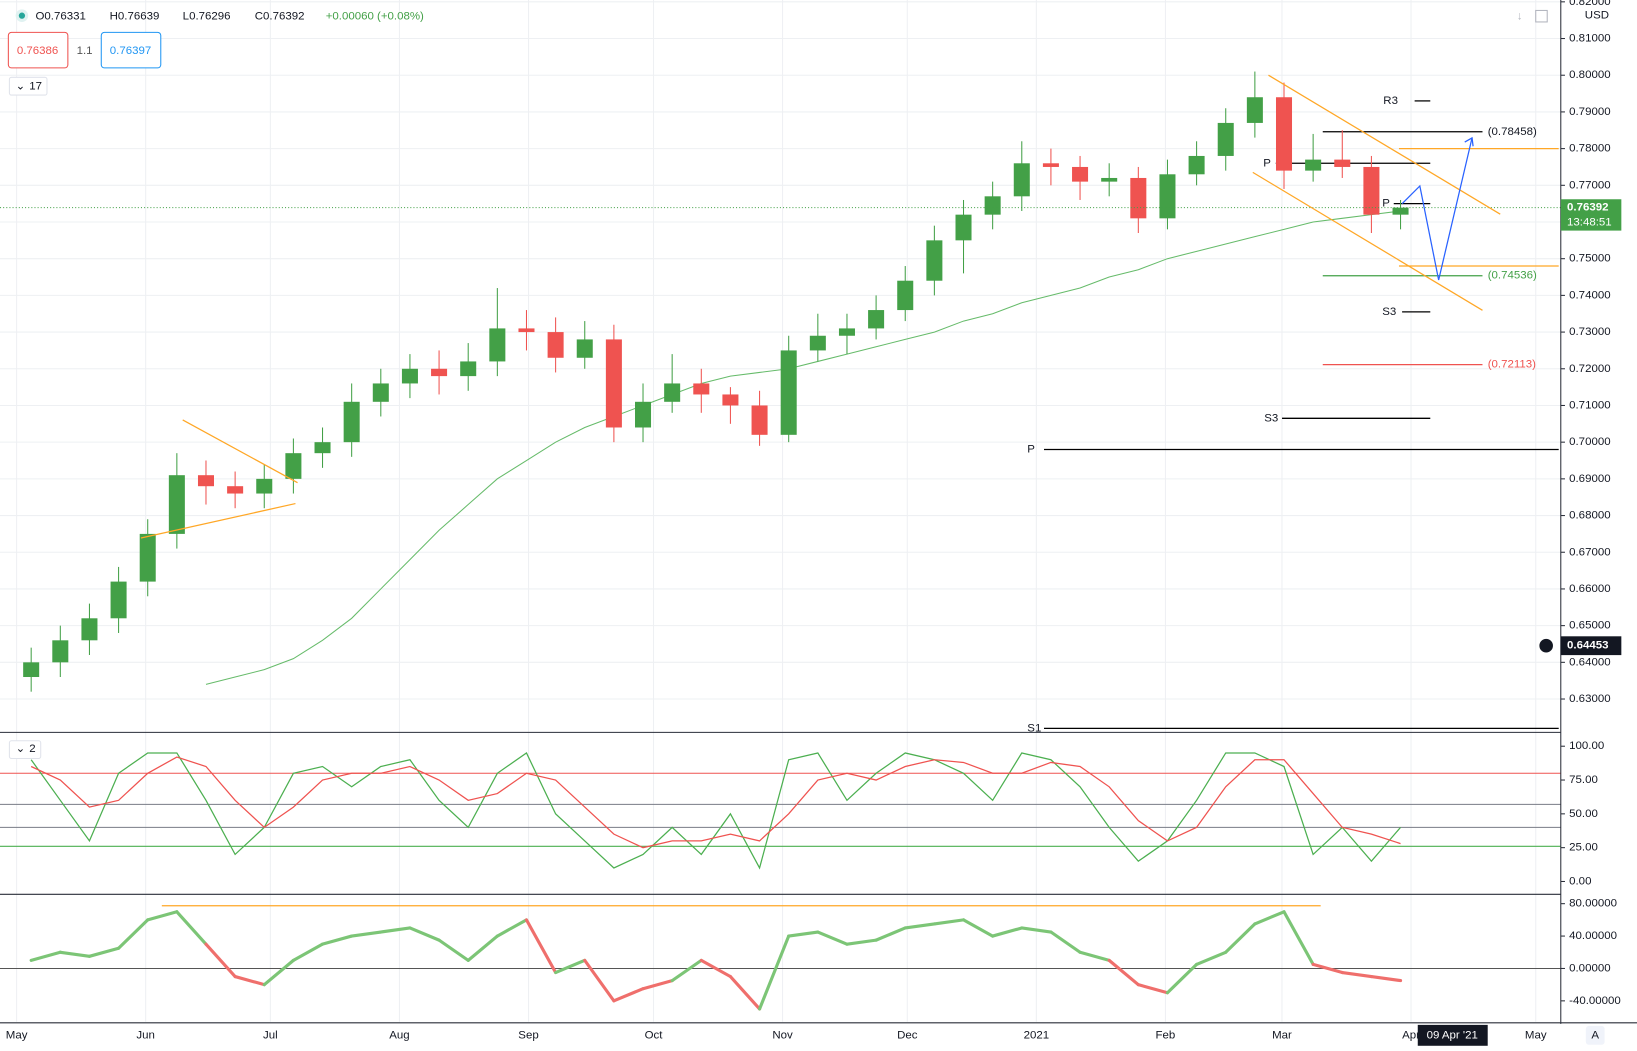 Image resolution: width=1637 pixels, height=1051 pixels. What do you see at coordinates (1589, 369) in the screenshot?
I see `y-tick-label: 0.72000` at bounding box center [1589, 369].